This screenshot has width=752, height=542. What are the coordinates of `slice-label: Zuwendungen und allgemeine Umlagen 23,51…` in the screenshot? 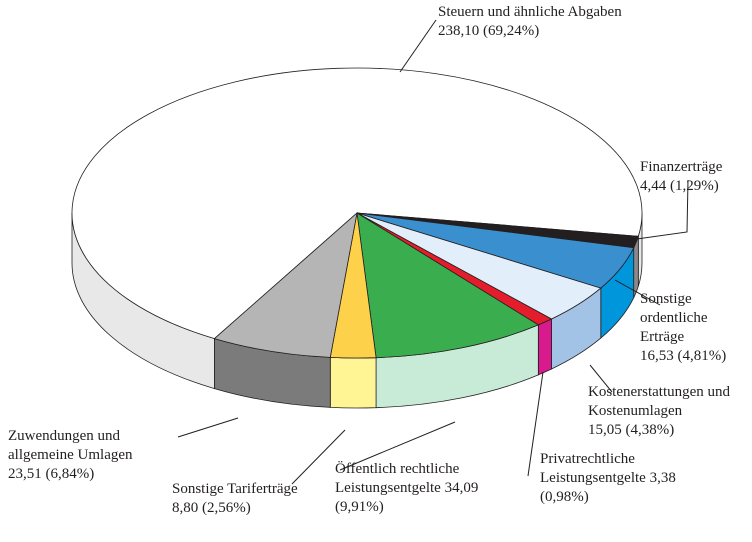 It's located at (77, 455).